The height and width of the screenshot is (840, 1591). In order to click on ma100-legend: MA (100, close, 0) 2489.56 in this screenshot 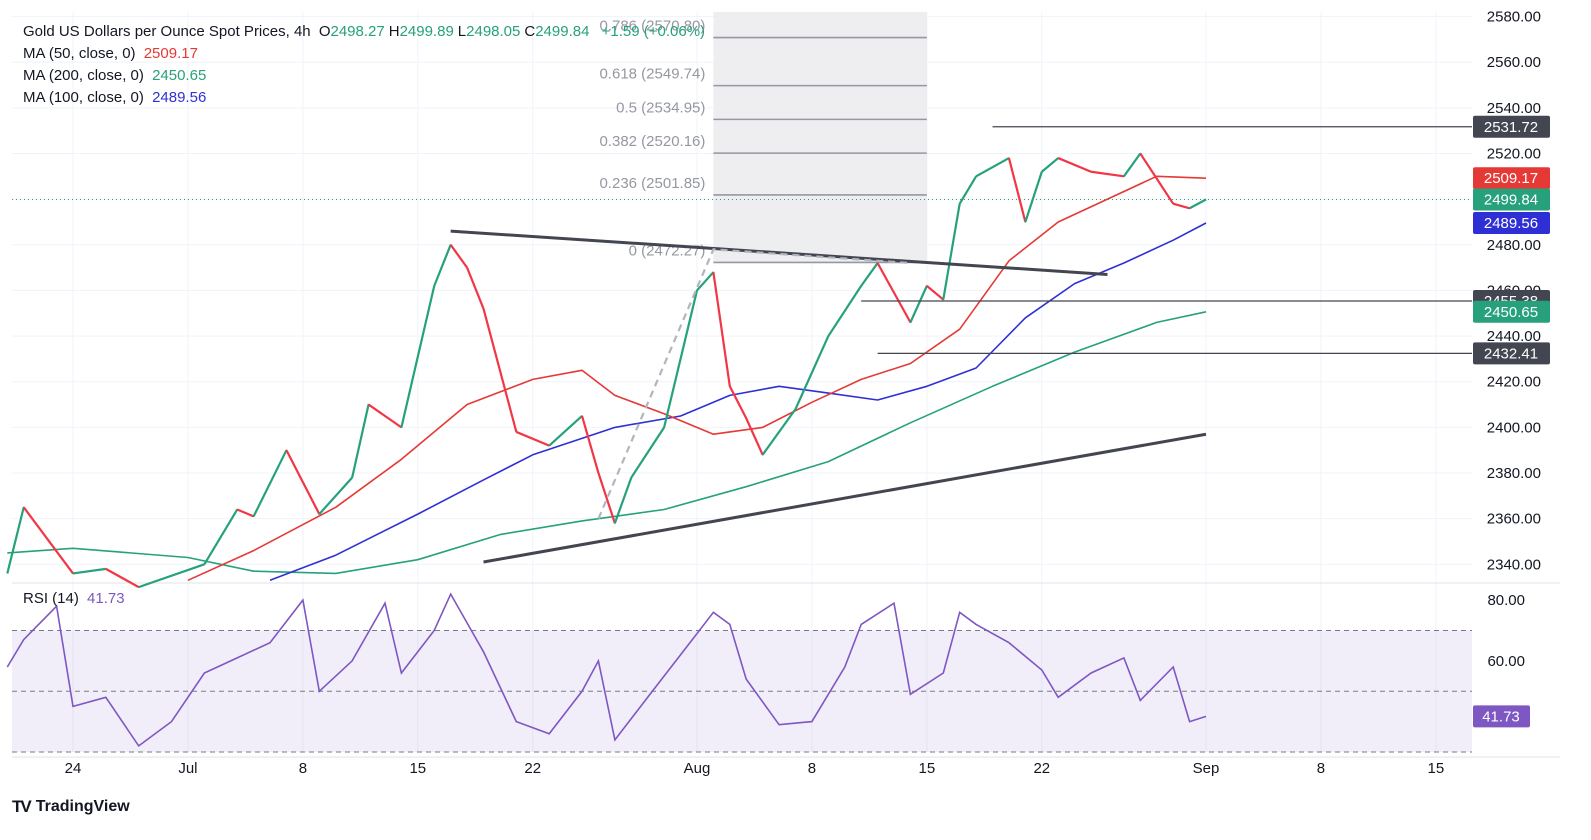, I will do `click(116, 97)`.